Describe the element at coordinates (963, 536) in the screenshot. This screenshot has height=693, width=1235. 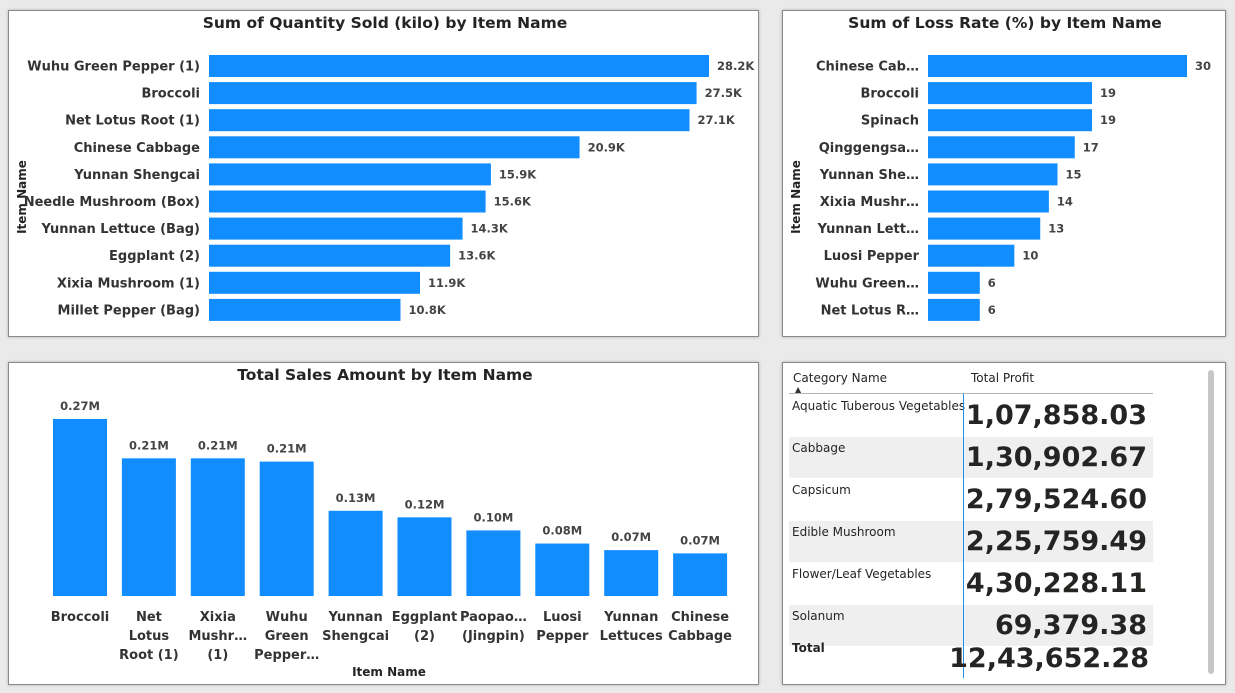
I see `column-divider` at that location.